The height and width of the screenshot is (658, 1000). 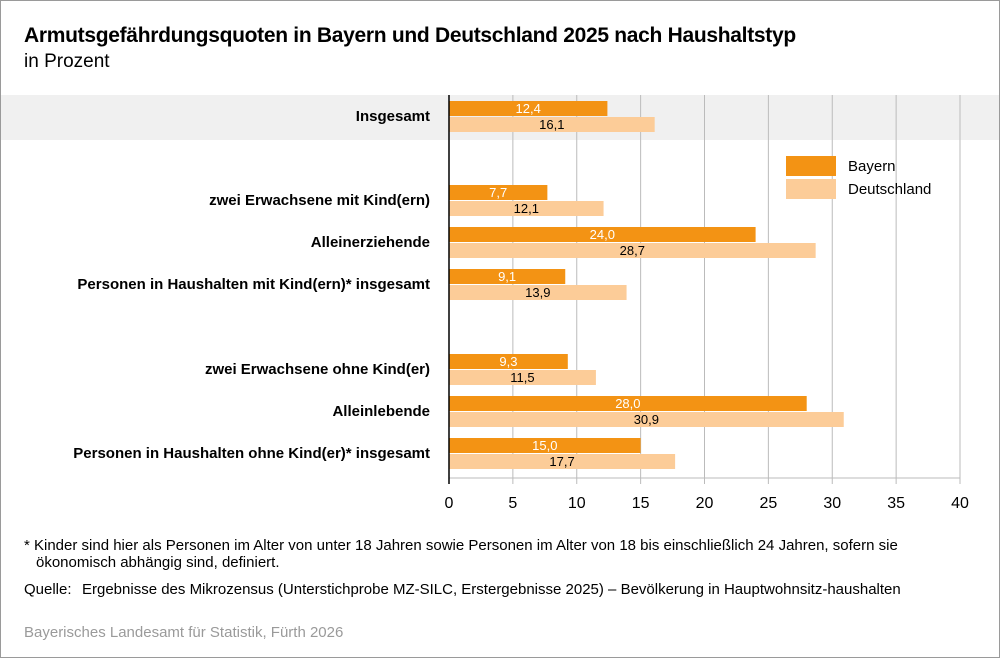 I want to click on data-label: 12,1, so click(x=526, y=208).